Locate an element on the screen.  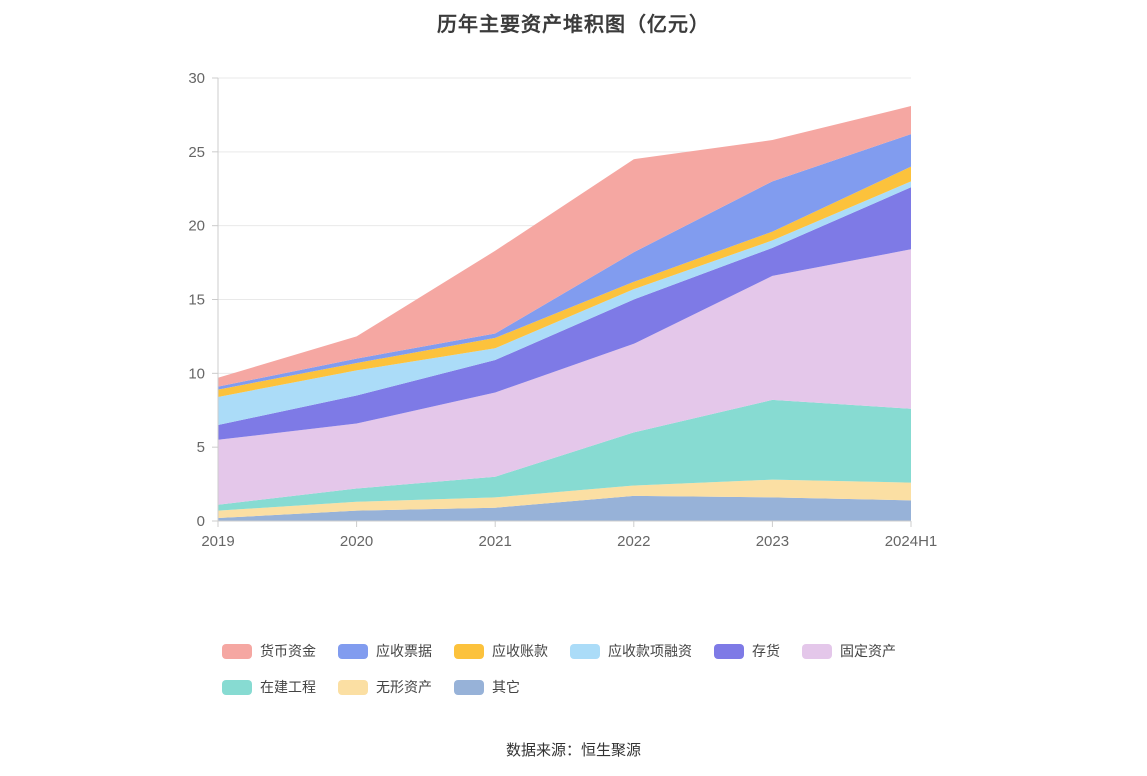
legend-label: 应收票据 is located at coordinates (404, 651).